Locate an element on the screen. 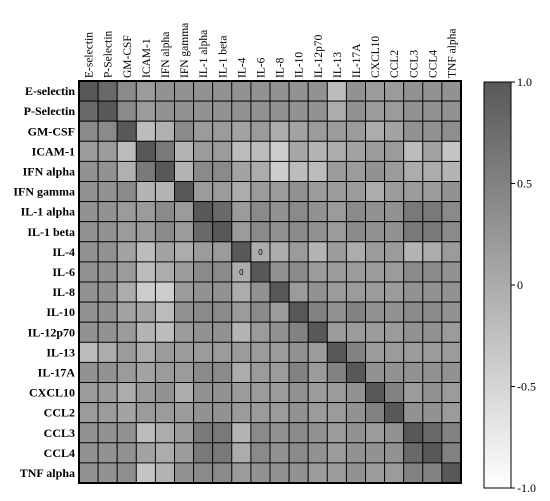  heatmap-cell-gm-csf-e-selectin is located at coordinates (88, 131).